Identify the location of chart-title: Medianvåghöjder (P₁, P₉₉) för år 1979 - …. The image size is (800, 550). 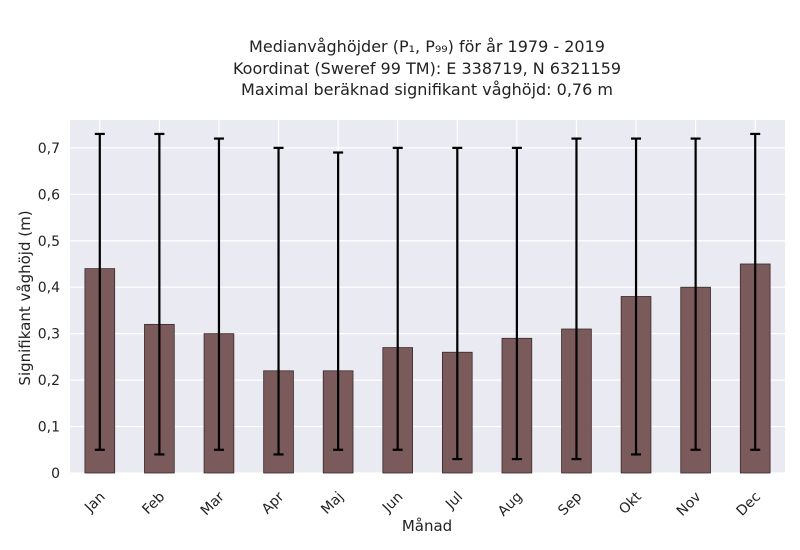
(427, 46).